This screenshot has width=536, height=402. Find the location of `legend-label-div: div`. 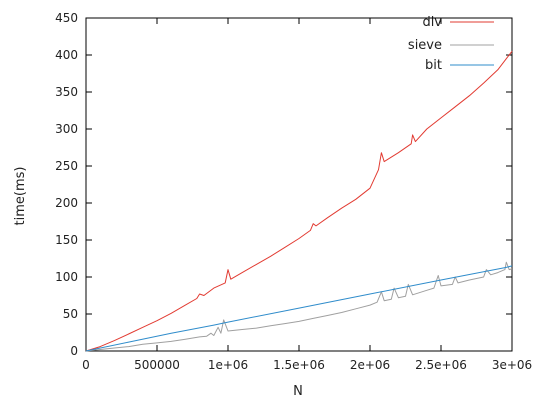

legend-label-div: div is located at coordinates (432, 22).